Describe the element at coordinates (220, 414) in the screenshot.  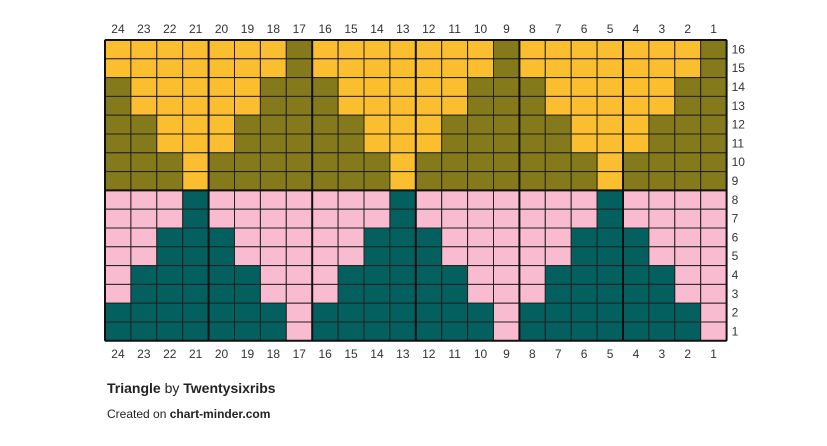
I see `credit-site: chart-minder.com` at that location.